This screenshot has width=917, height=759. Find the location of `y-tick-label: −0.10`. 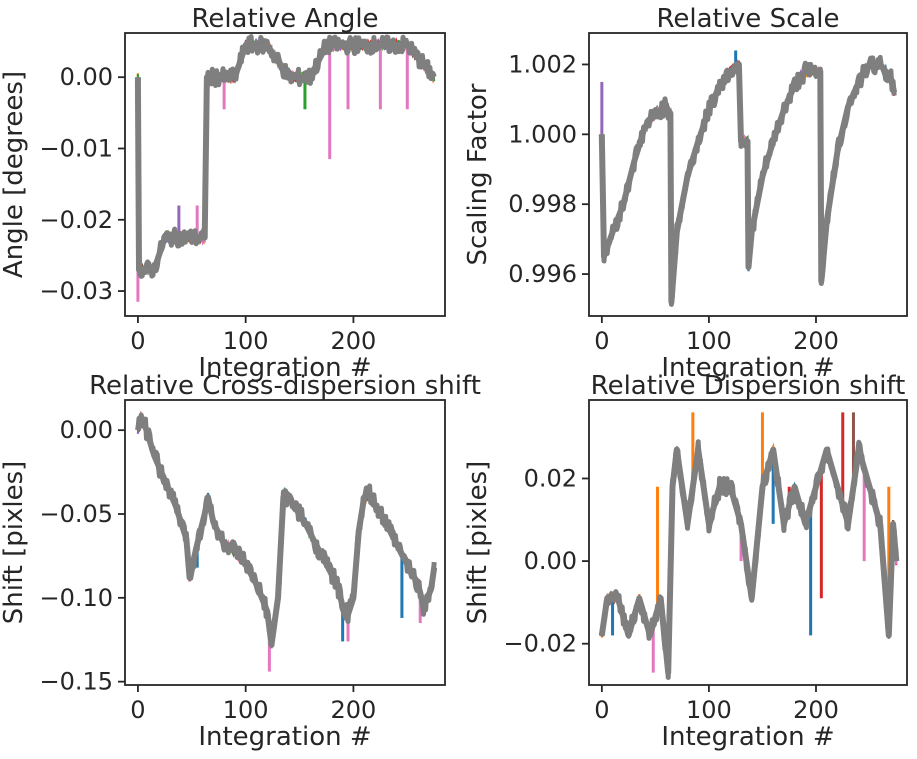

y-tick-label: −0.10 is located at coordinates (76, 598).